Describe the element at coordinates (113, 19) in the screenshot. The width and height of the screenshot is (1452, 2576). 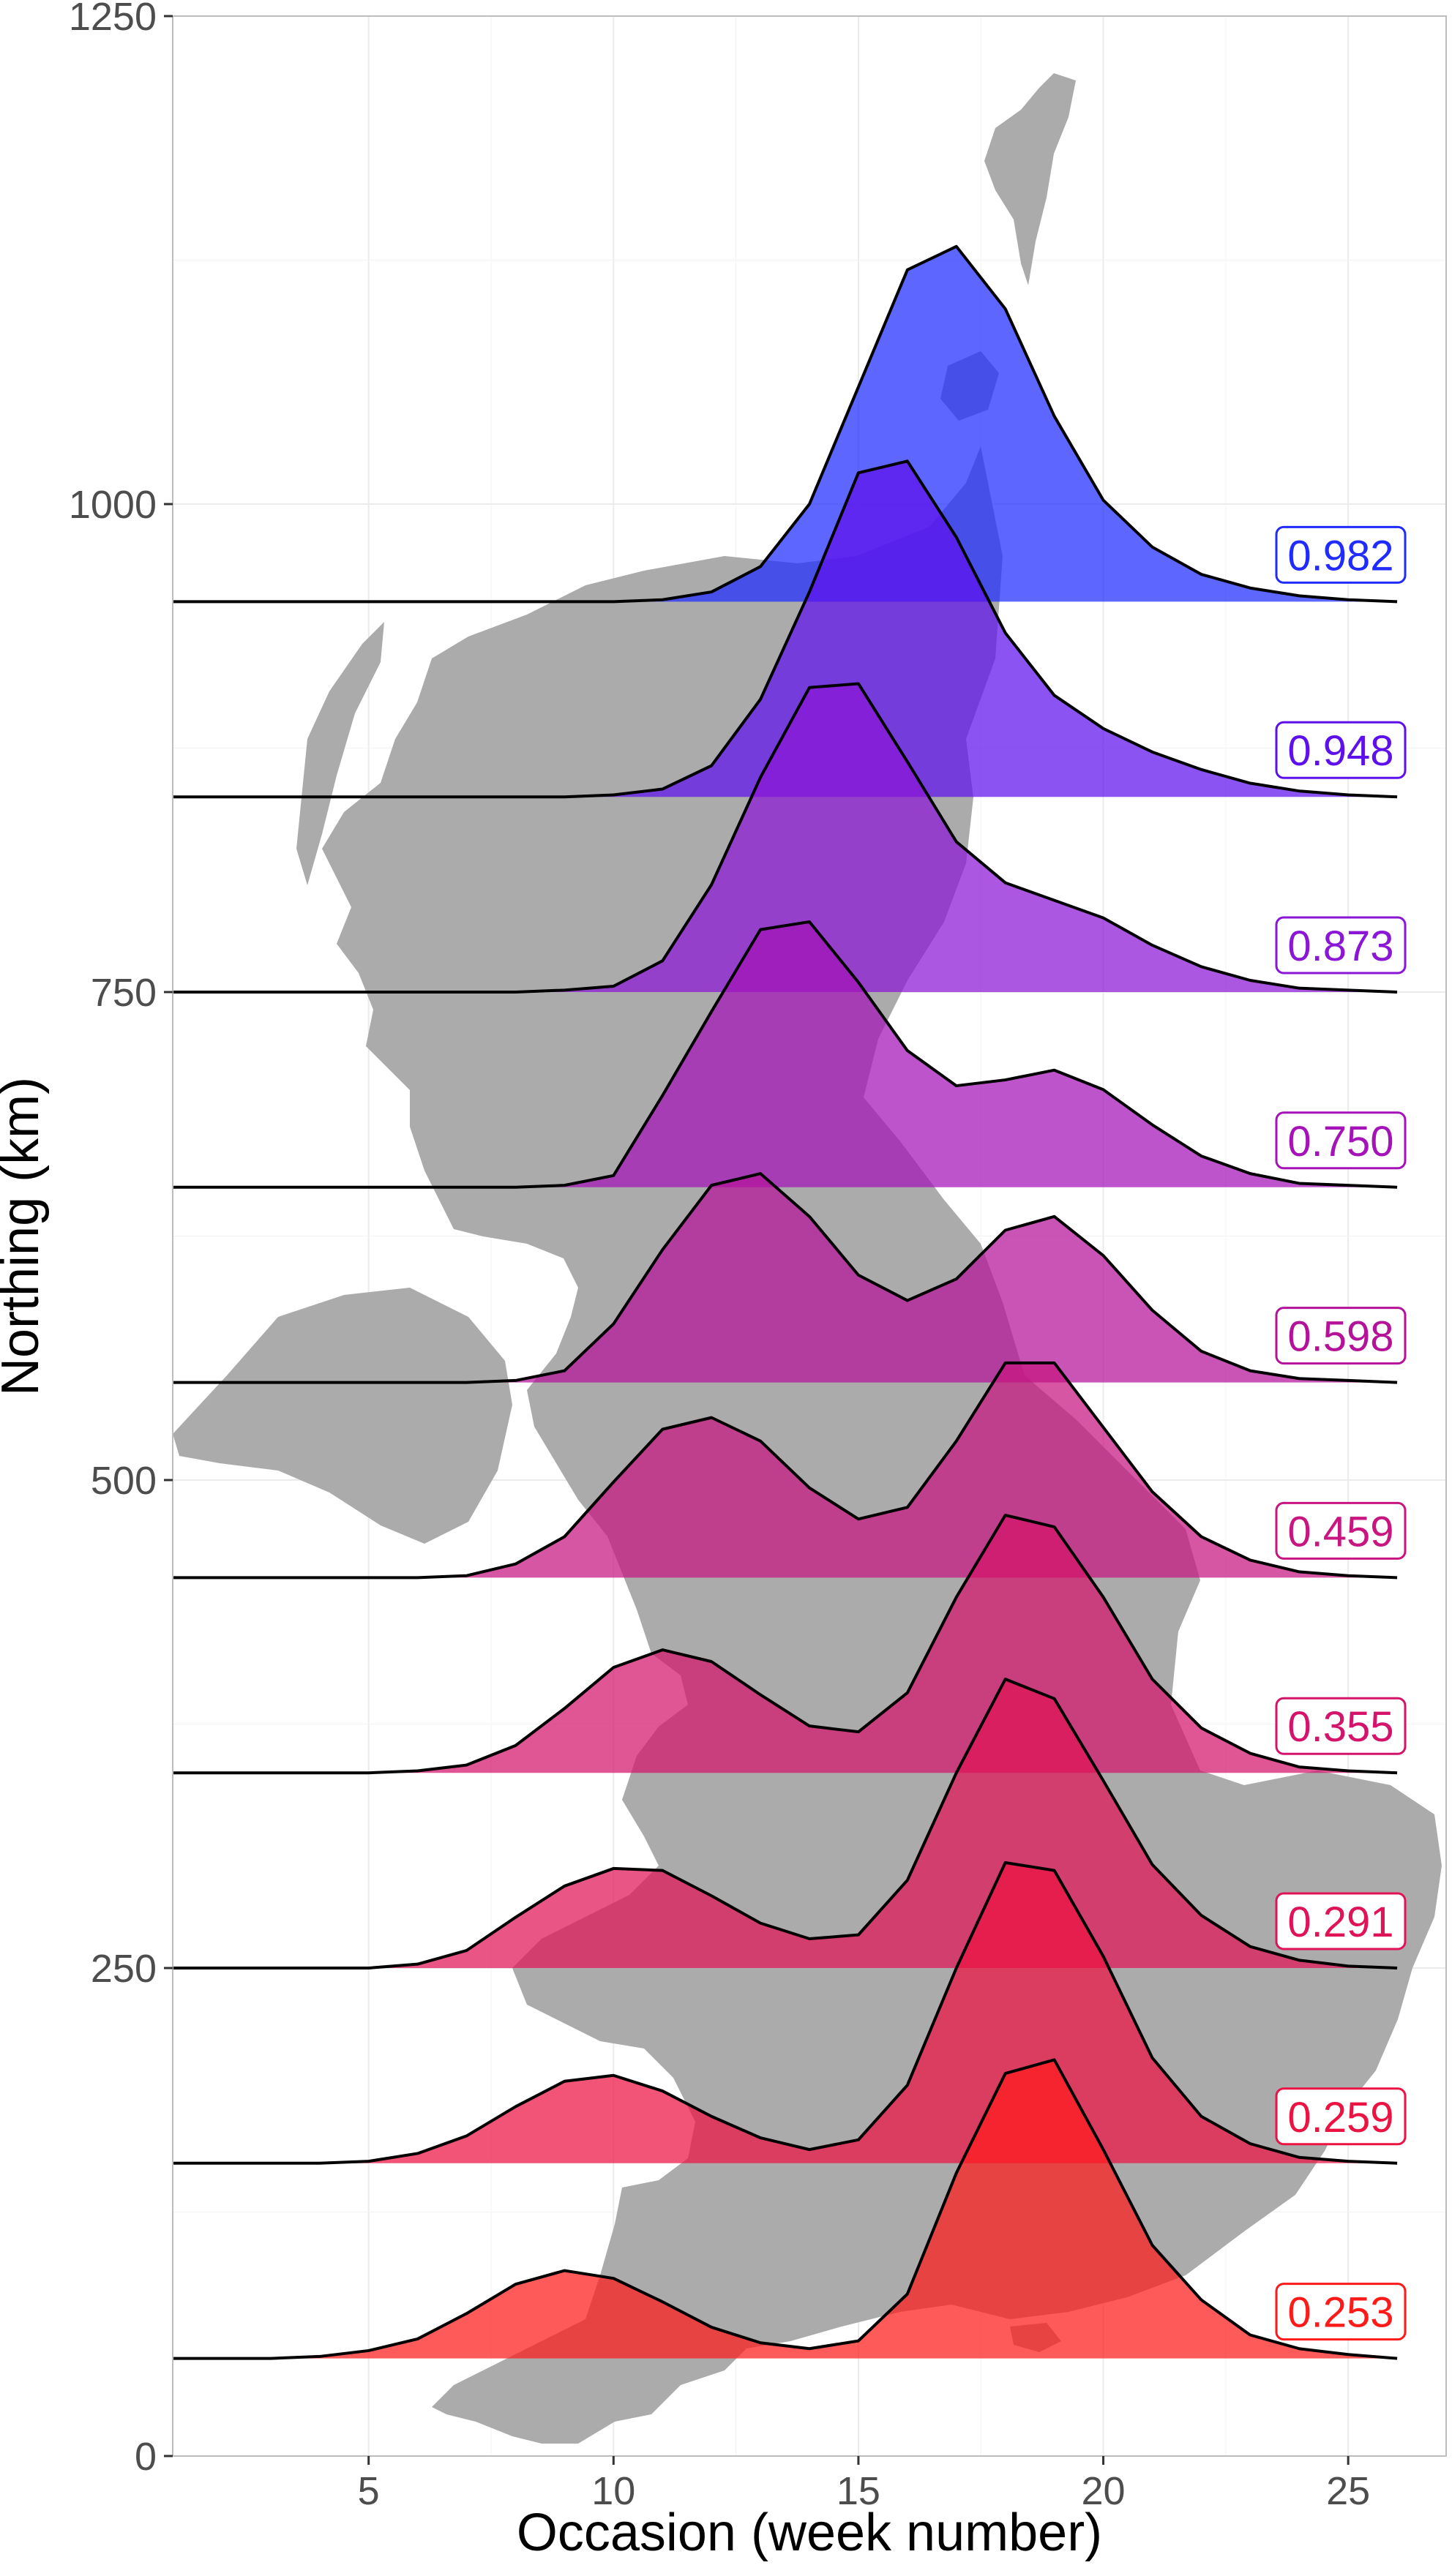
I see `y-tick-label: 1250` at that location.